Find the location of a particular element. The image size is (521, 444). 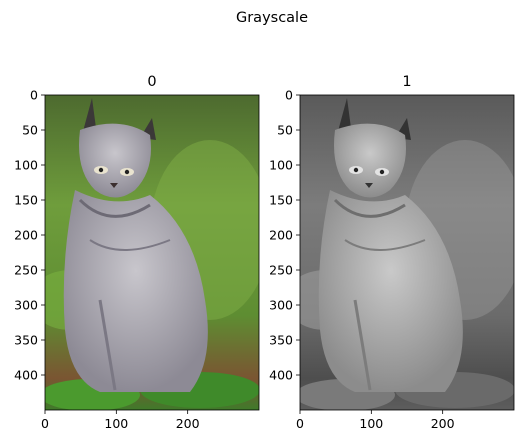

panel-1-ytick-label-0: 0 is located at coordinates (289, 95).